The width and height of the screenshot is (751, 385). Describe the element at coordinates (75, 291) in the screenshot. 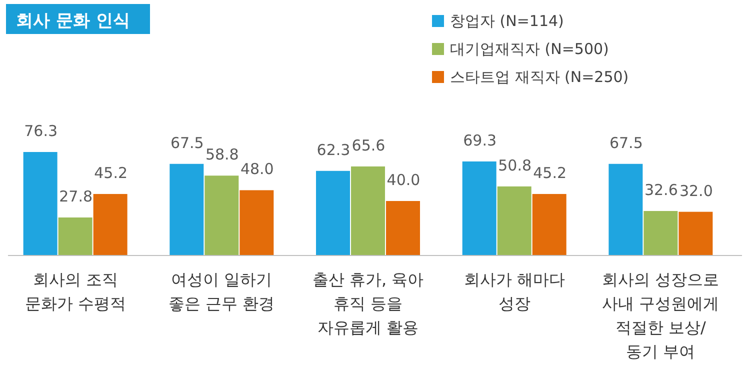

I see `x-tick-label: 회사의 조직 문화가 수평적` at that location.